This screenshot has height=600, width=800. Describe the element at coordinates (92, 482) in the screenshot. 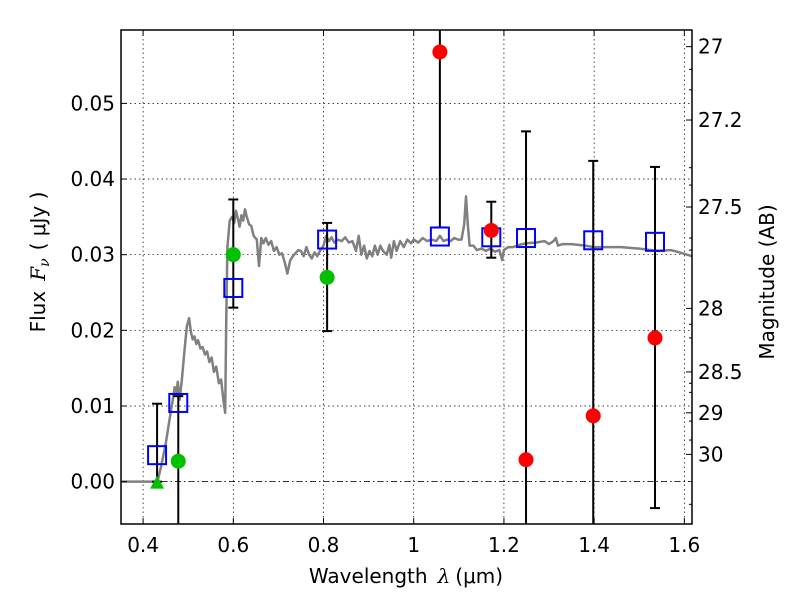

I see `y-tick-label: 0.00` at that location.